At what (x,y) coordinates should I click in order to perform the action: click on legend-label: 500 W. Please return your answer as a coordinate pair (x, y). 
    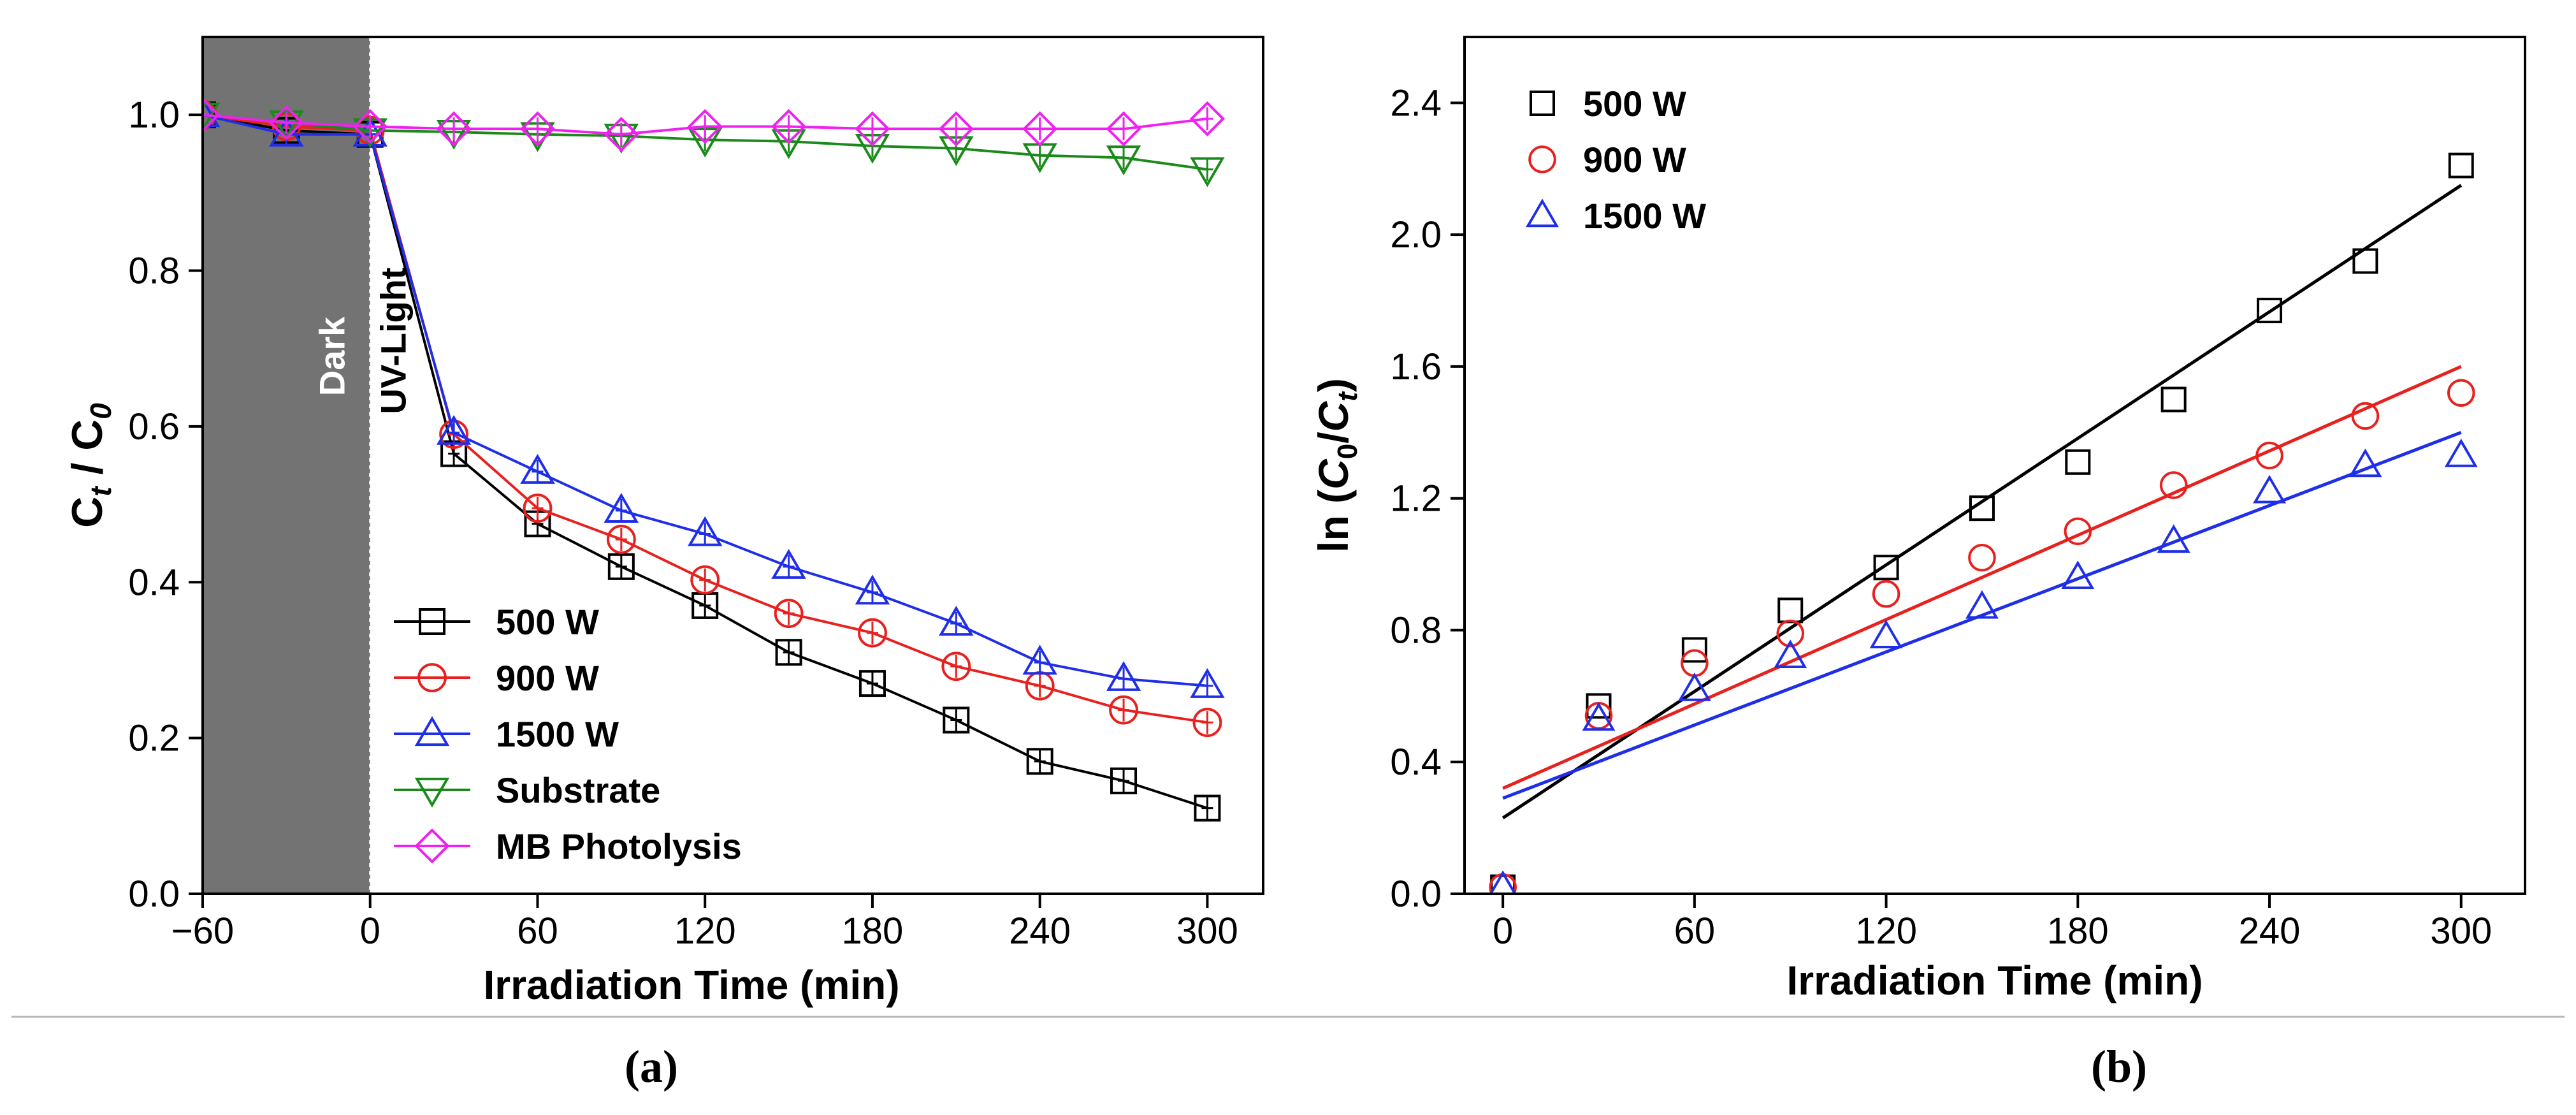
    Looking at the image, I should click on (1634, 104).